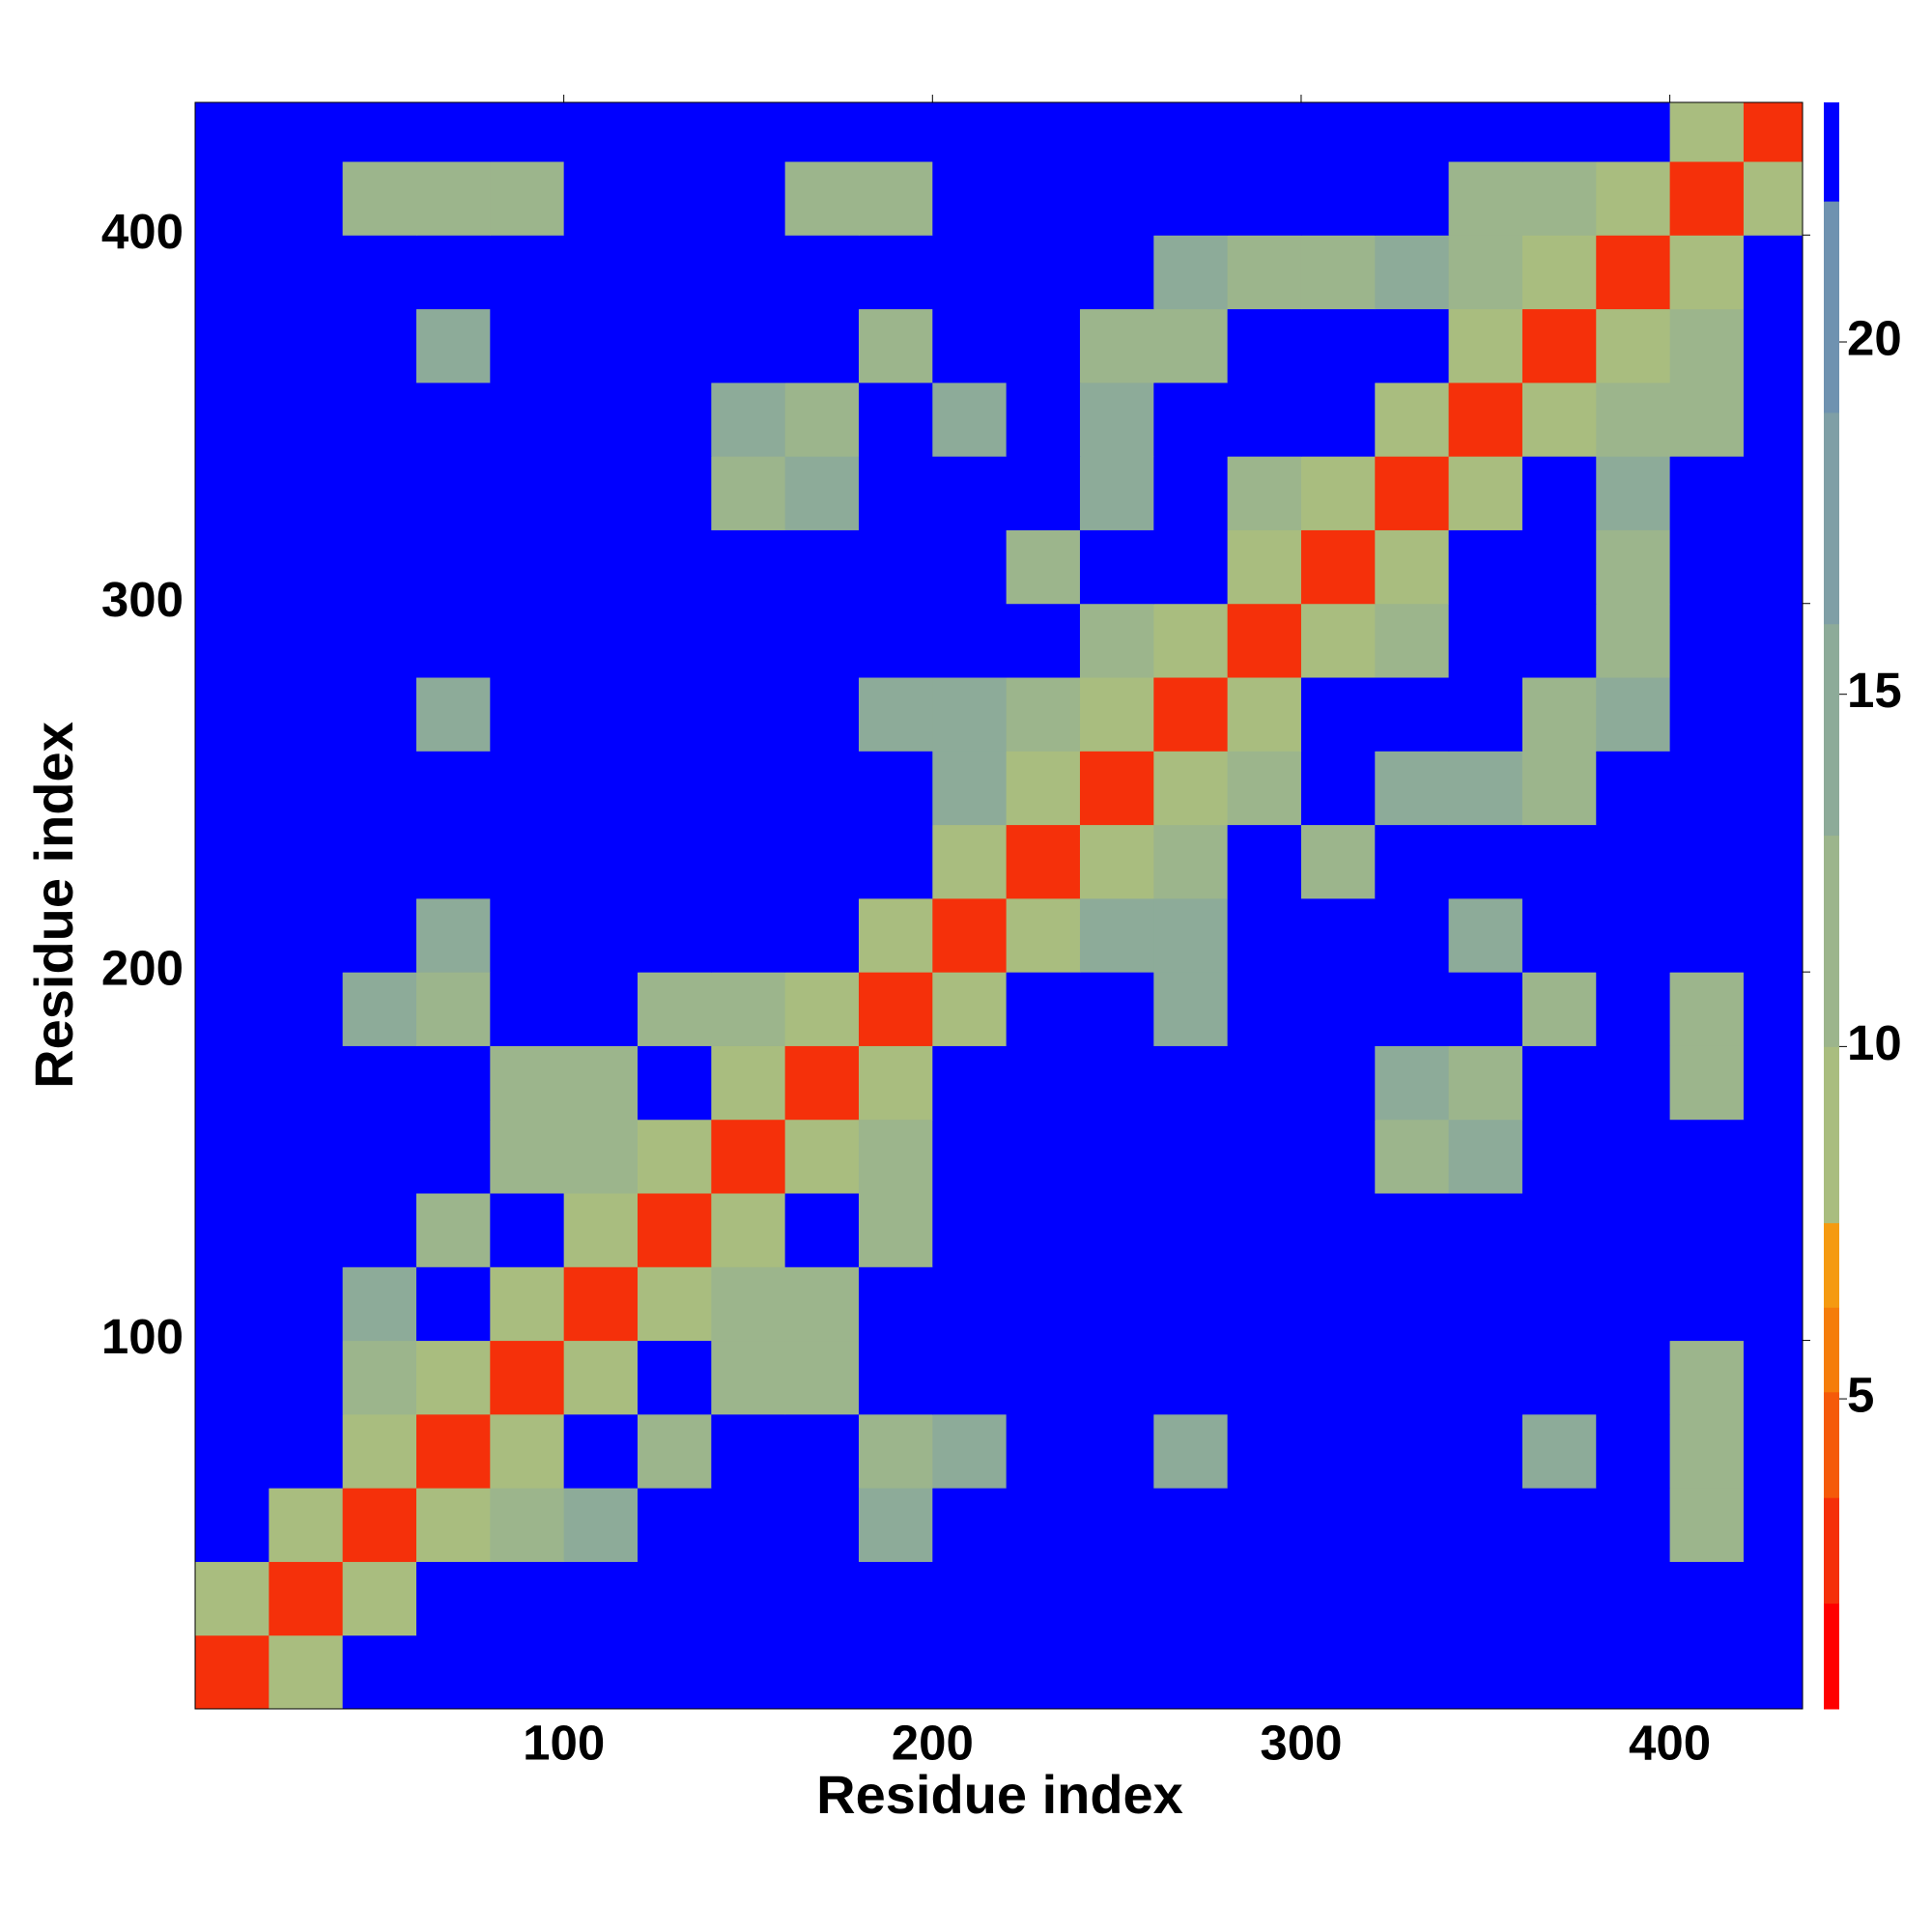 The width and height of the screenshot is (1932, 1932). Describe the element at coordinates (142, 968) in the screenshot. I see `y-tick-label: 200` at that location.